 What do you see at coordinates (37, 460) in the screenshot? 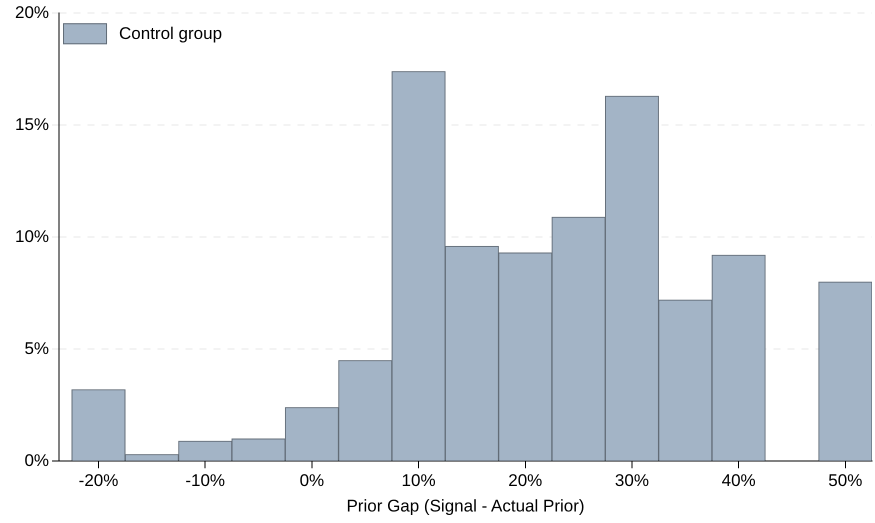
I see `y-tick-label: 0%` at bounding box center [37, 460].